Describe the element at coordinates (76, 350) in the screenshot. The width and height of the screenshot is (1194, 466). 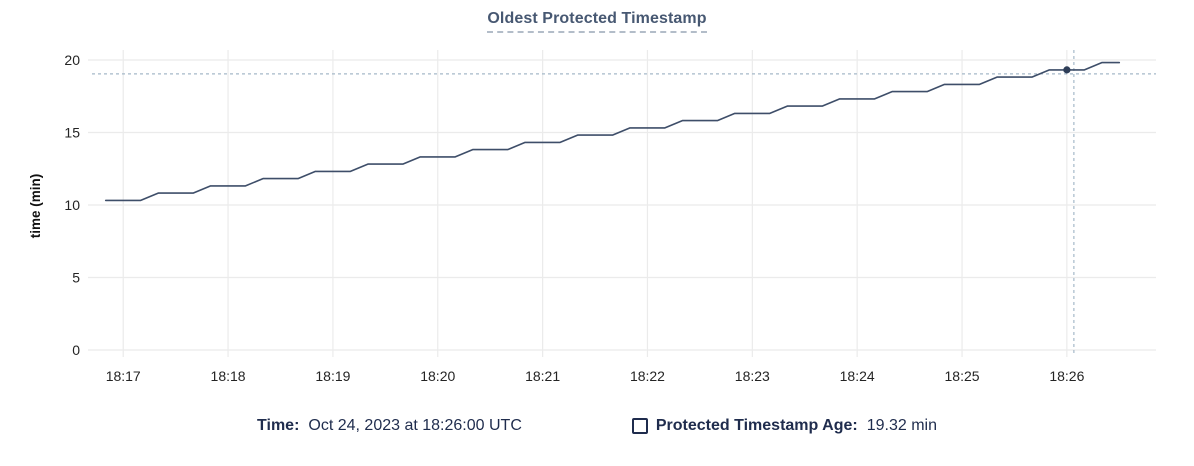
I see `y-tick-label: 0` at that location.